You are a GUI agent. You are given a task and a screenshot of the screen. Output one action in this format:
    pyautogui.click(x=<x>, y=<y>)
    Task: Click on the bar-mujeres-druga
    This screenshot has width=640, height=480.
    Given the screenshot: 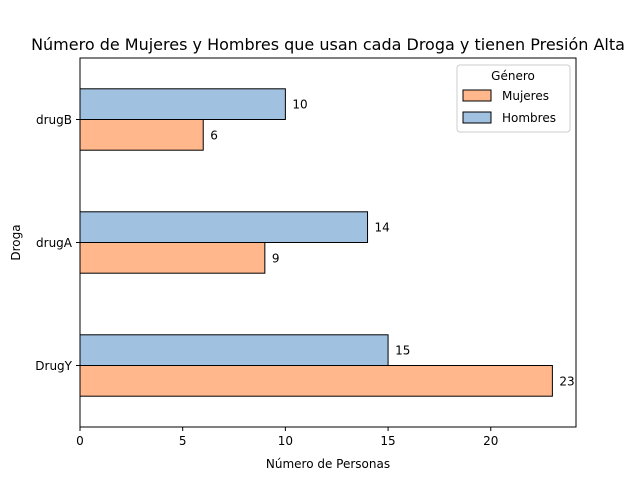 What is the action you would take?
    pyautogui.click(x=172, y=258)
    